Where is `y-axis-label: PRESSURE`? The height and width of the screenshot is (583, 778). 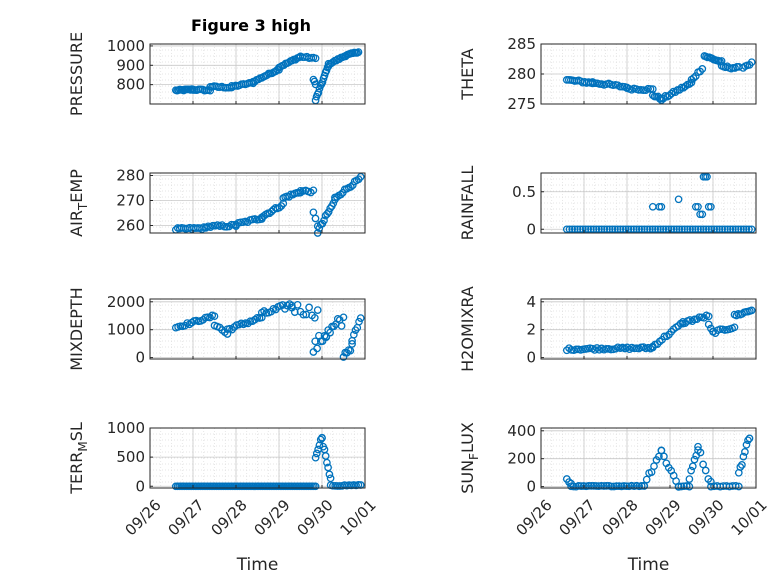
y-axis-label: PRESSURE is located at coordinates (76, 74).